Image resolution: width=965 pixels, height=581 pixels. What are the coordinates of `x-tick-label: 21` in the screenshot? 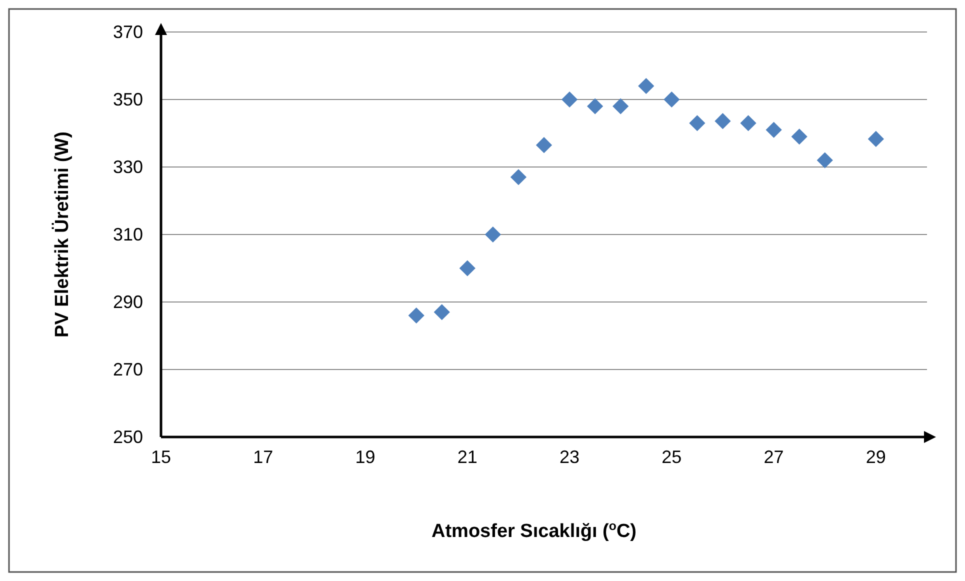 It's located at (467, 457).